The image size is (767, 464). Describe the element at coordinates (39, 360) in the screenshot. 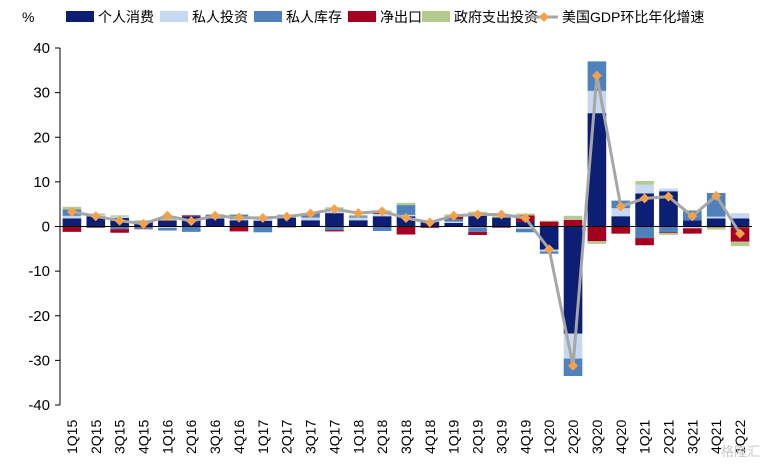

I see `y-tick-label: -30` at that location.